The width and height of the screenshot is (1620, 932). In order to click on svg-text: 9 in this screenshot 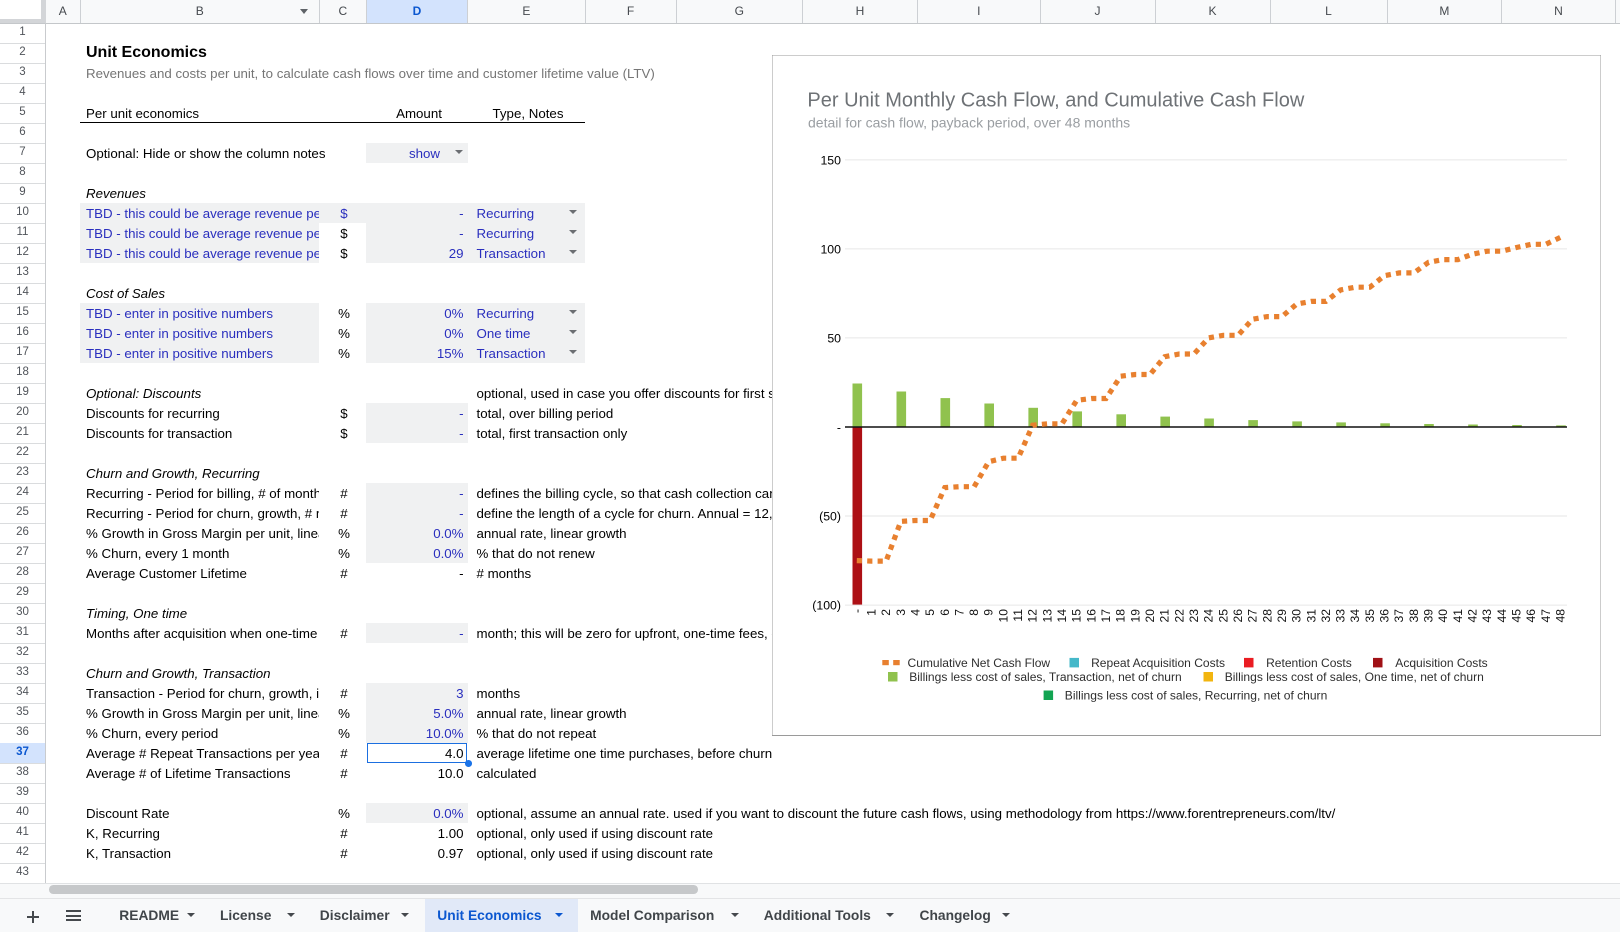, I will do `click(989, 612)`.